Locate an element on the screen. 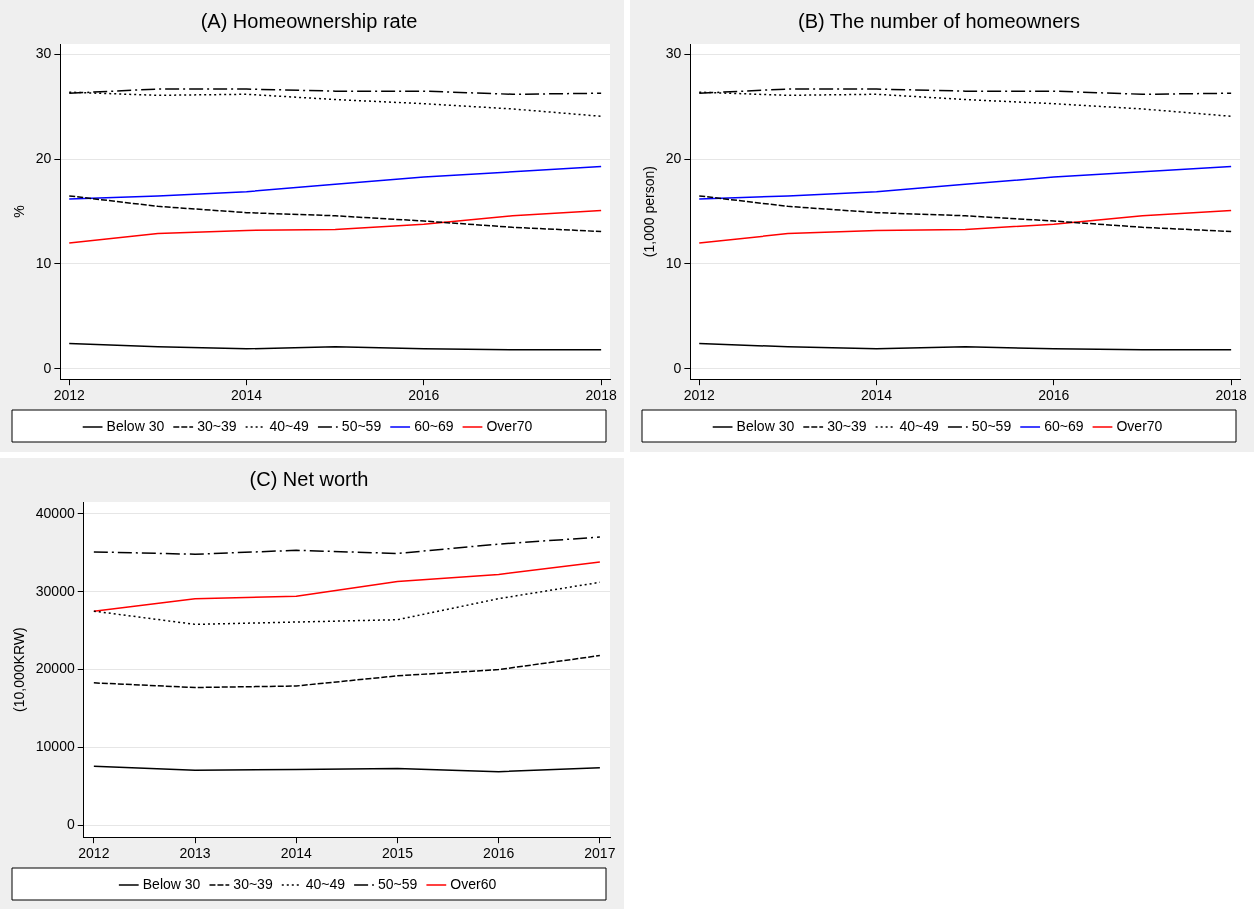  chart-title: (C) Net worth is located at coordinates (309, 478).